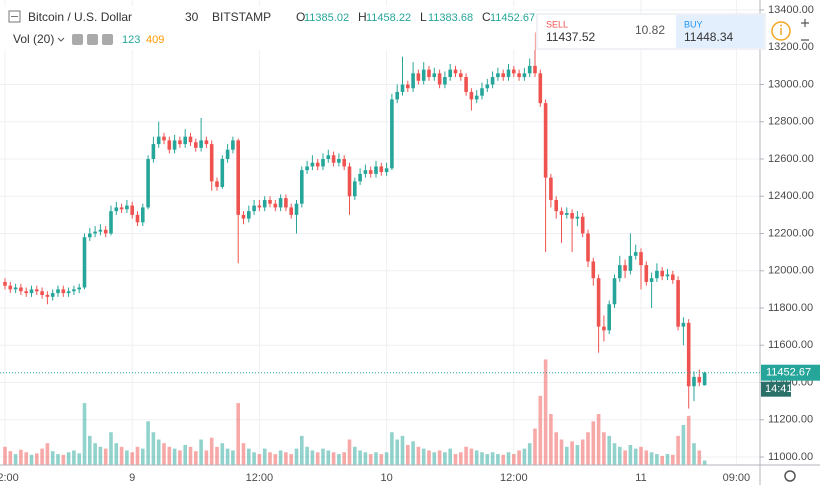 This screenshot has width=820, height=485. What do you see at coordinates (791, 196) in the screenshot?
I see `y-tick-label: 12400.00` at bounding box center [791, 196].